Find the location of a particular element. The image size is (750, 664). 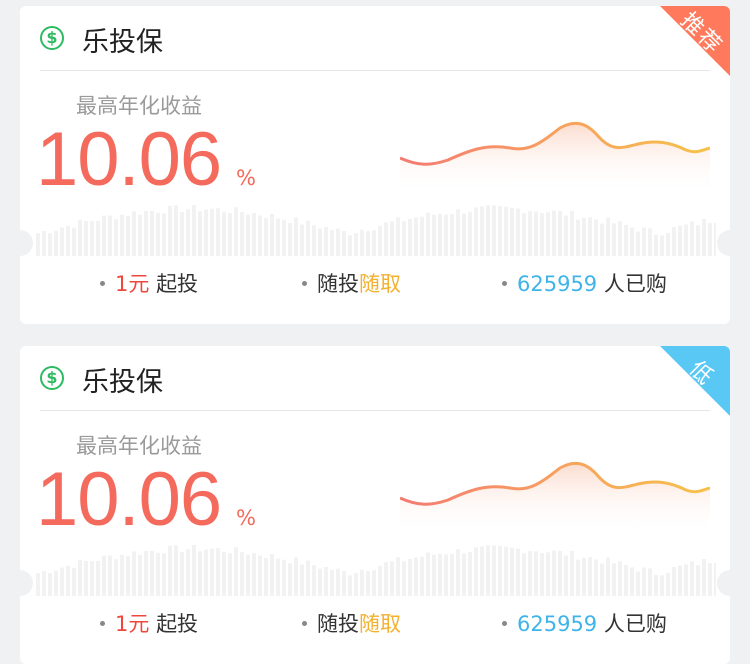

ticket-notch-left is located at coordinates (26, 583).